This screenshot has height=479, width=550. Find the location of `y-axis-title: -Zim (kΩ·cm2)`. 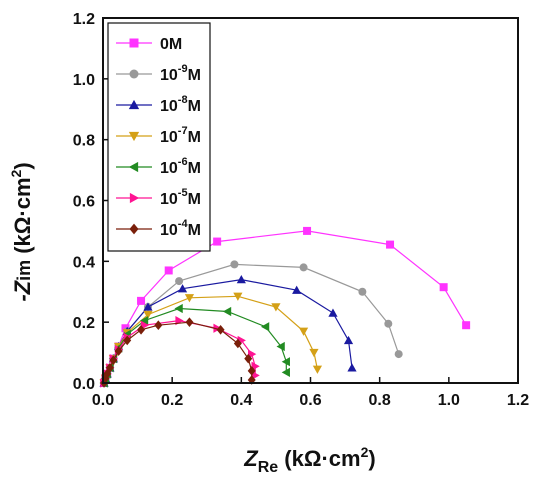

y-axis-title: -Zim (kΩ·cm2) is located at coordinates (21, 231).